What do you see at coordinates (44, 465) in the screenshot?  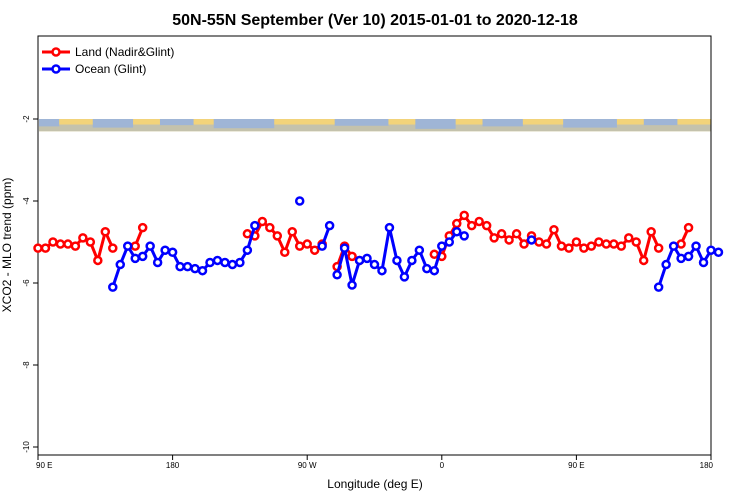 I see `x-tick-label-0: 90 E` at bounding box center [44, 465].